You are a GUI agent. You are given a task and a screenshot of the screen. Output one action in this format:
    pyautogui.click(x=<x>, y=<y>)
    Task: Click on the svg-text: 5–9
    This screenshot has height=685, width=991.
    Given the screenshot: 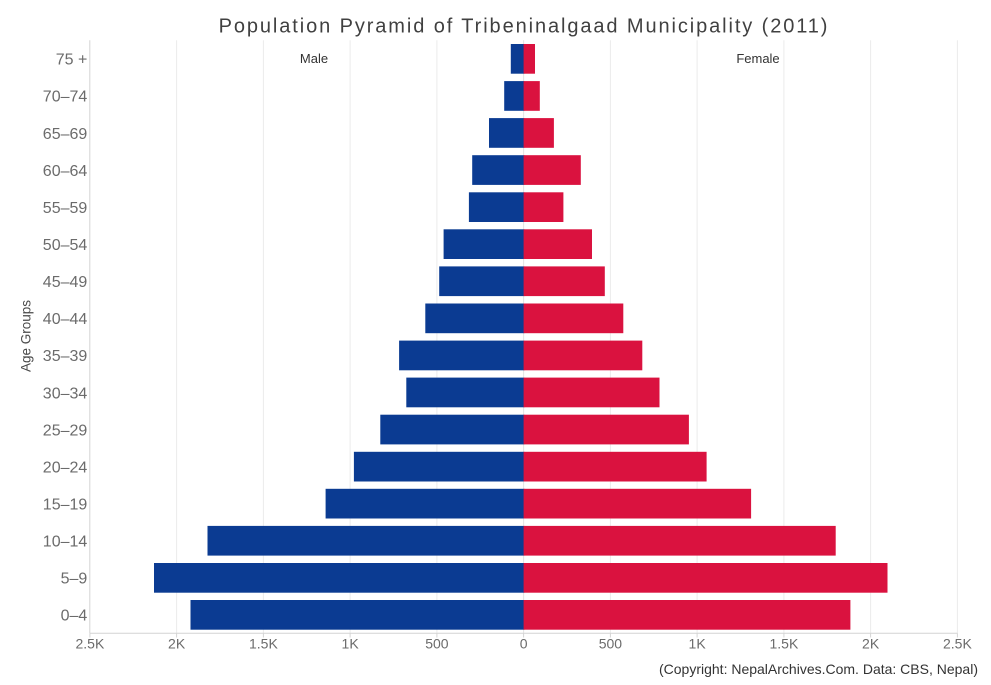 What is the action you would take?
    pyautogui.click(x=74, y=579)
    